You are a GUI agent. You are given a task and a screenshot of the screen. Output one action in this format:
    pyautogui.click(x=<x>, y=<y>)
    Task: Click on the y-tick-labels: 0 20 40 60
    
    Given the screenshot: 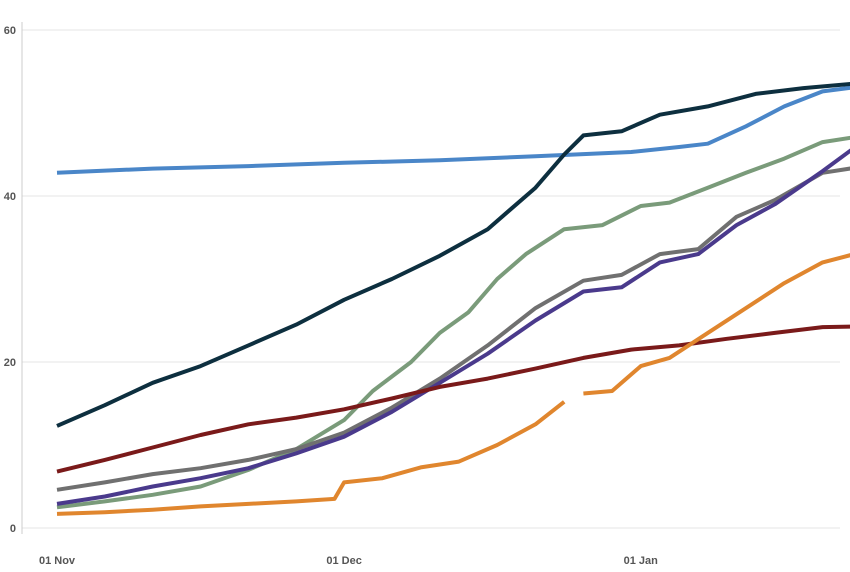 What is the action you would take?
    pyautogui.click(x=10, y=280)
    